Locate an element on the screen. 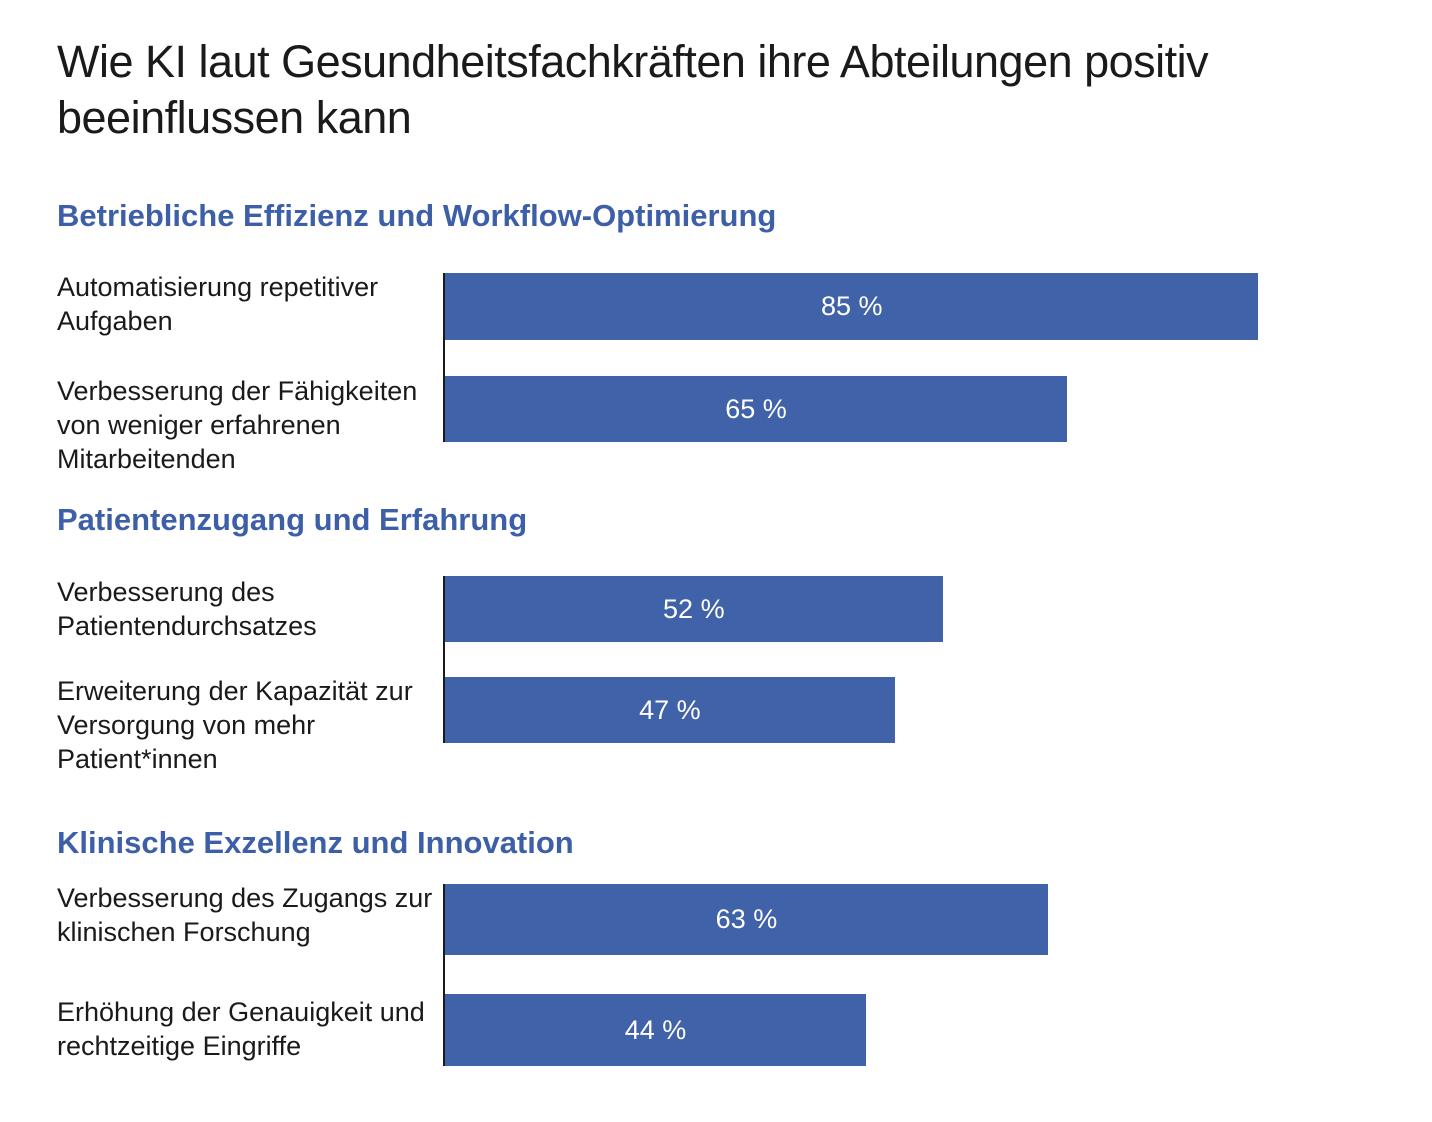  bar-value-label: 85 % is located at coordinates (851, 306).